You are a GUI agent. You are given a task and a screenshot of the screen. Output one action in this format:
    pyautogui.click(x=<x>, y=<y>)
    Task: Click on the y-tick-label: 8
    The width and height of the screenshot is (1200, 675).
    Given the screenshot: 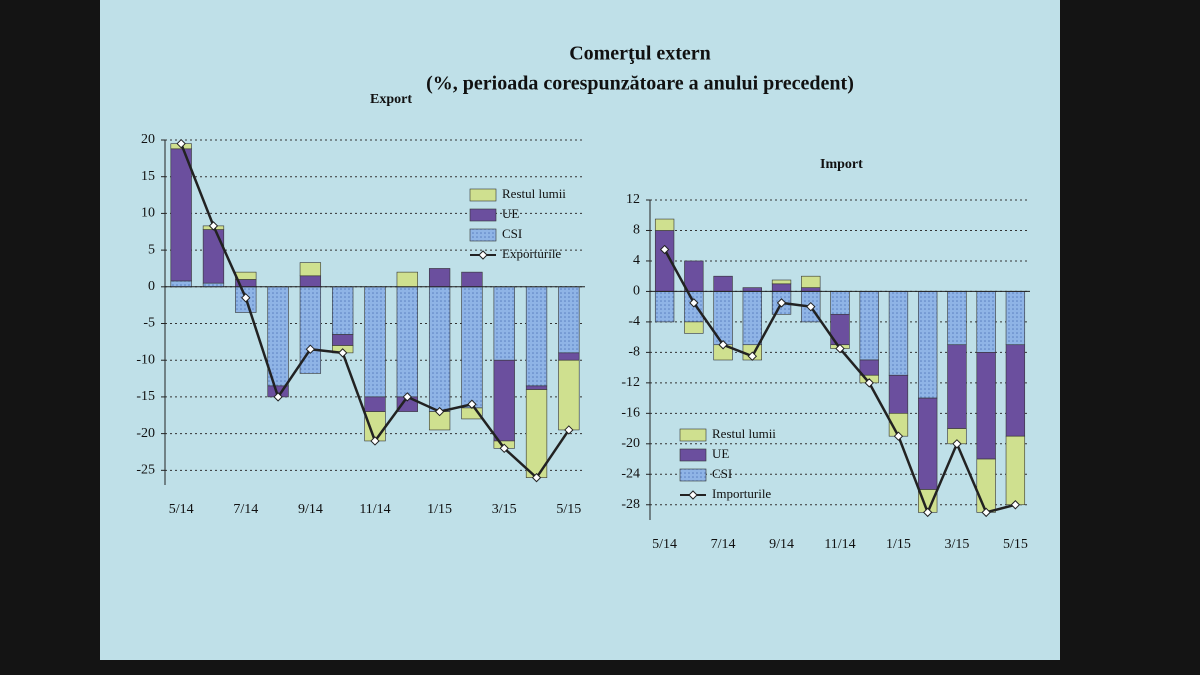 What is the action you would take?
    pyautogui.click(x=636, y=230)
    